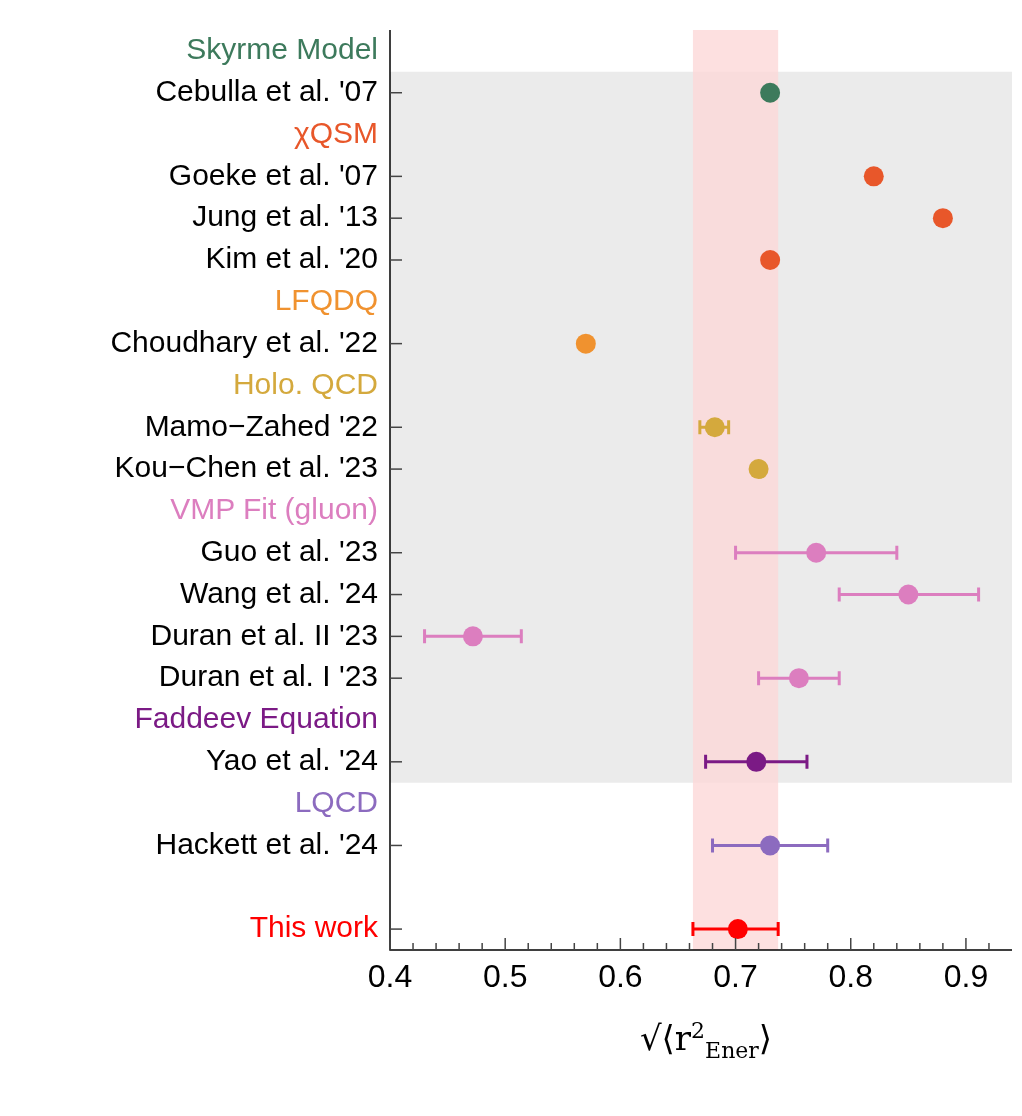 The image size is (1022, 1116). Describe the element at coordinates (326, 300) in the screenshot. I see `text: LFQDQ` at that location.